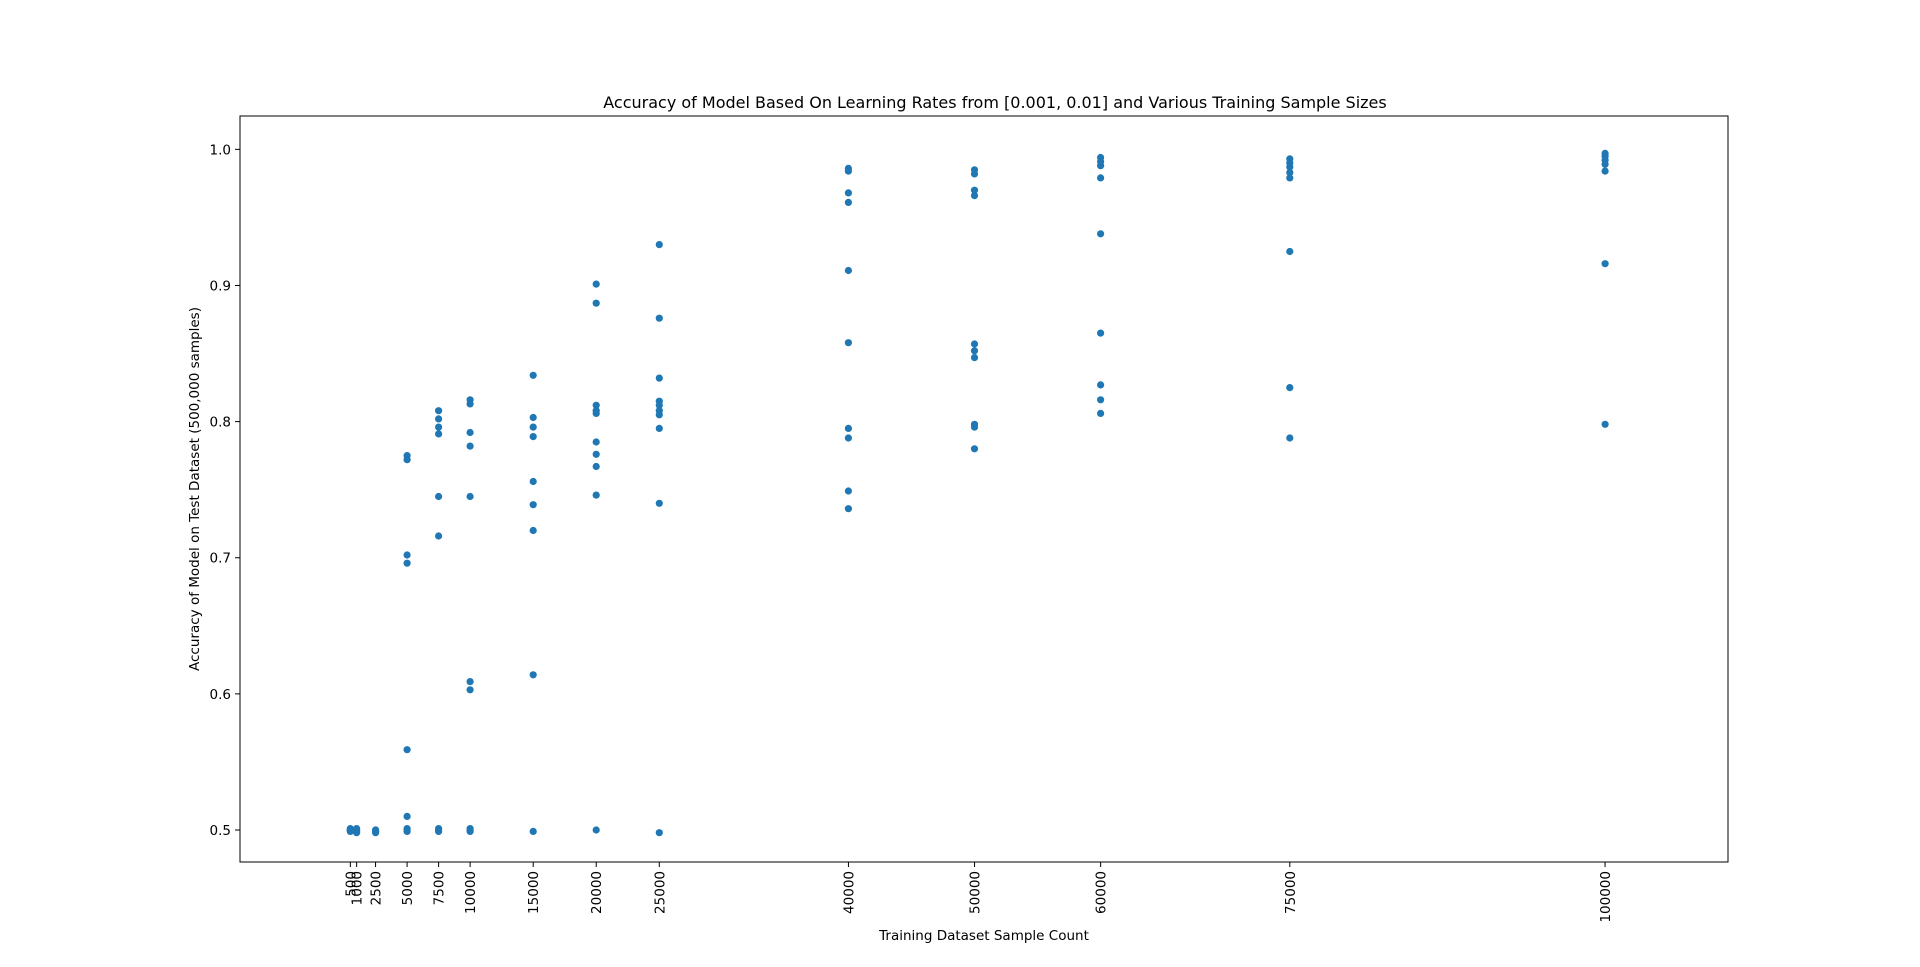 The height and width of the screenshot is (967, 1920). I want to click on y-tick-label: 0.6, so click(220, 695).